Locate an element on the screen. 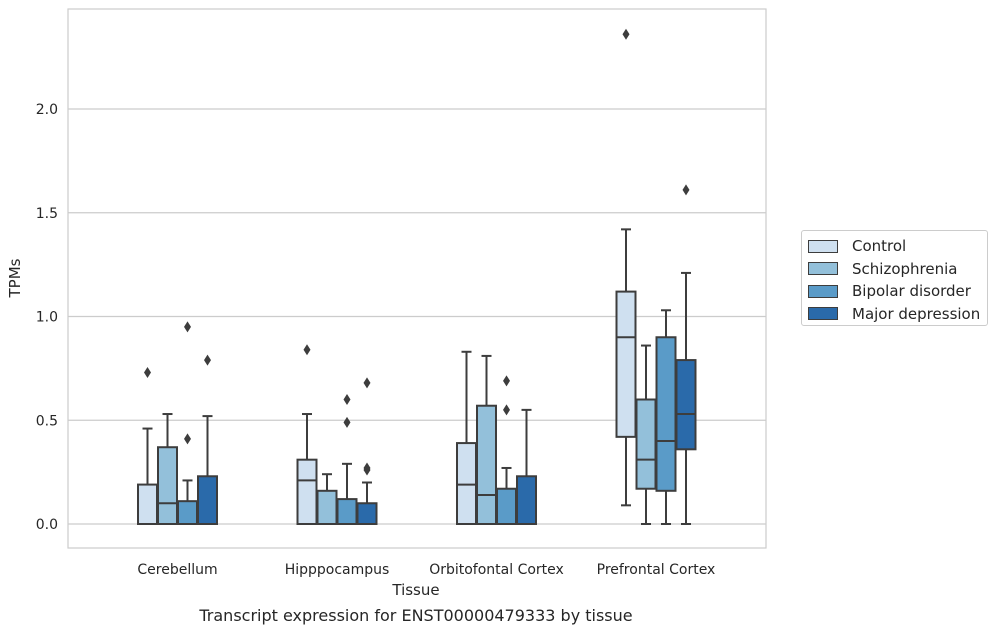 The image size is (997, 634). x-axis-label: Tissue is located at coordinates (415, 590).